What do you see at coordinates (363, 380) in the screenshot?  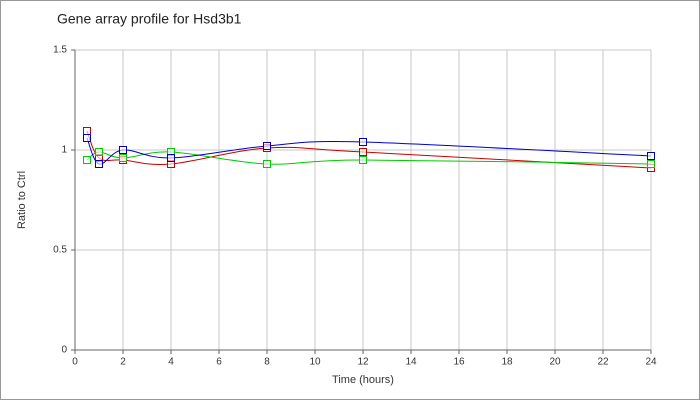 I see `x-axis-label: Time (hours)` at bounding box center [363, 380].